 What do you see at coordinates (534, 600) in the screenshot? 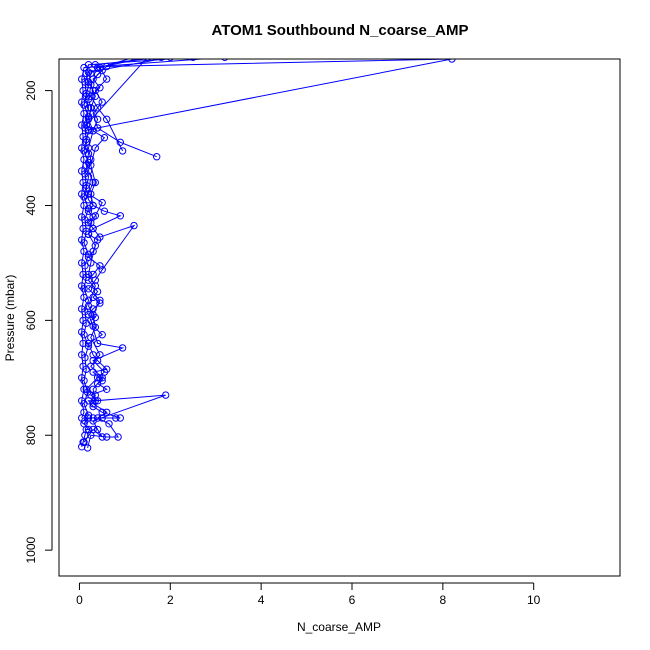
I see `x-tick-label: 10` at bounding box center [534, 600].